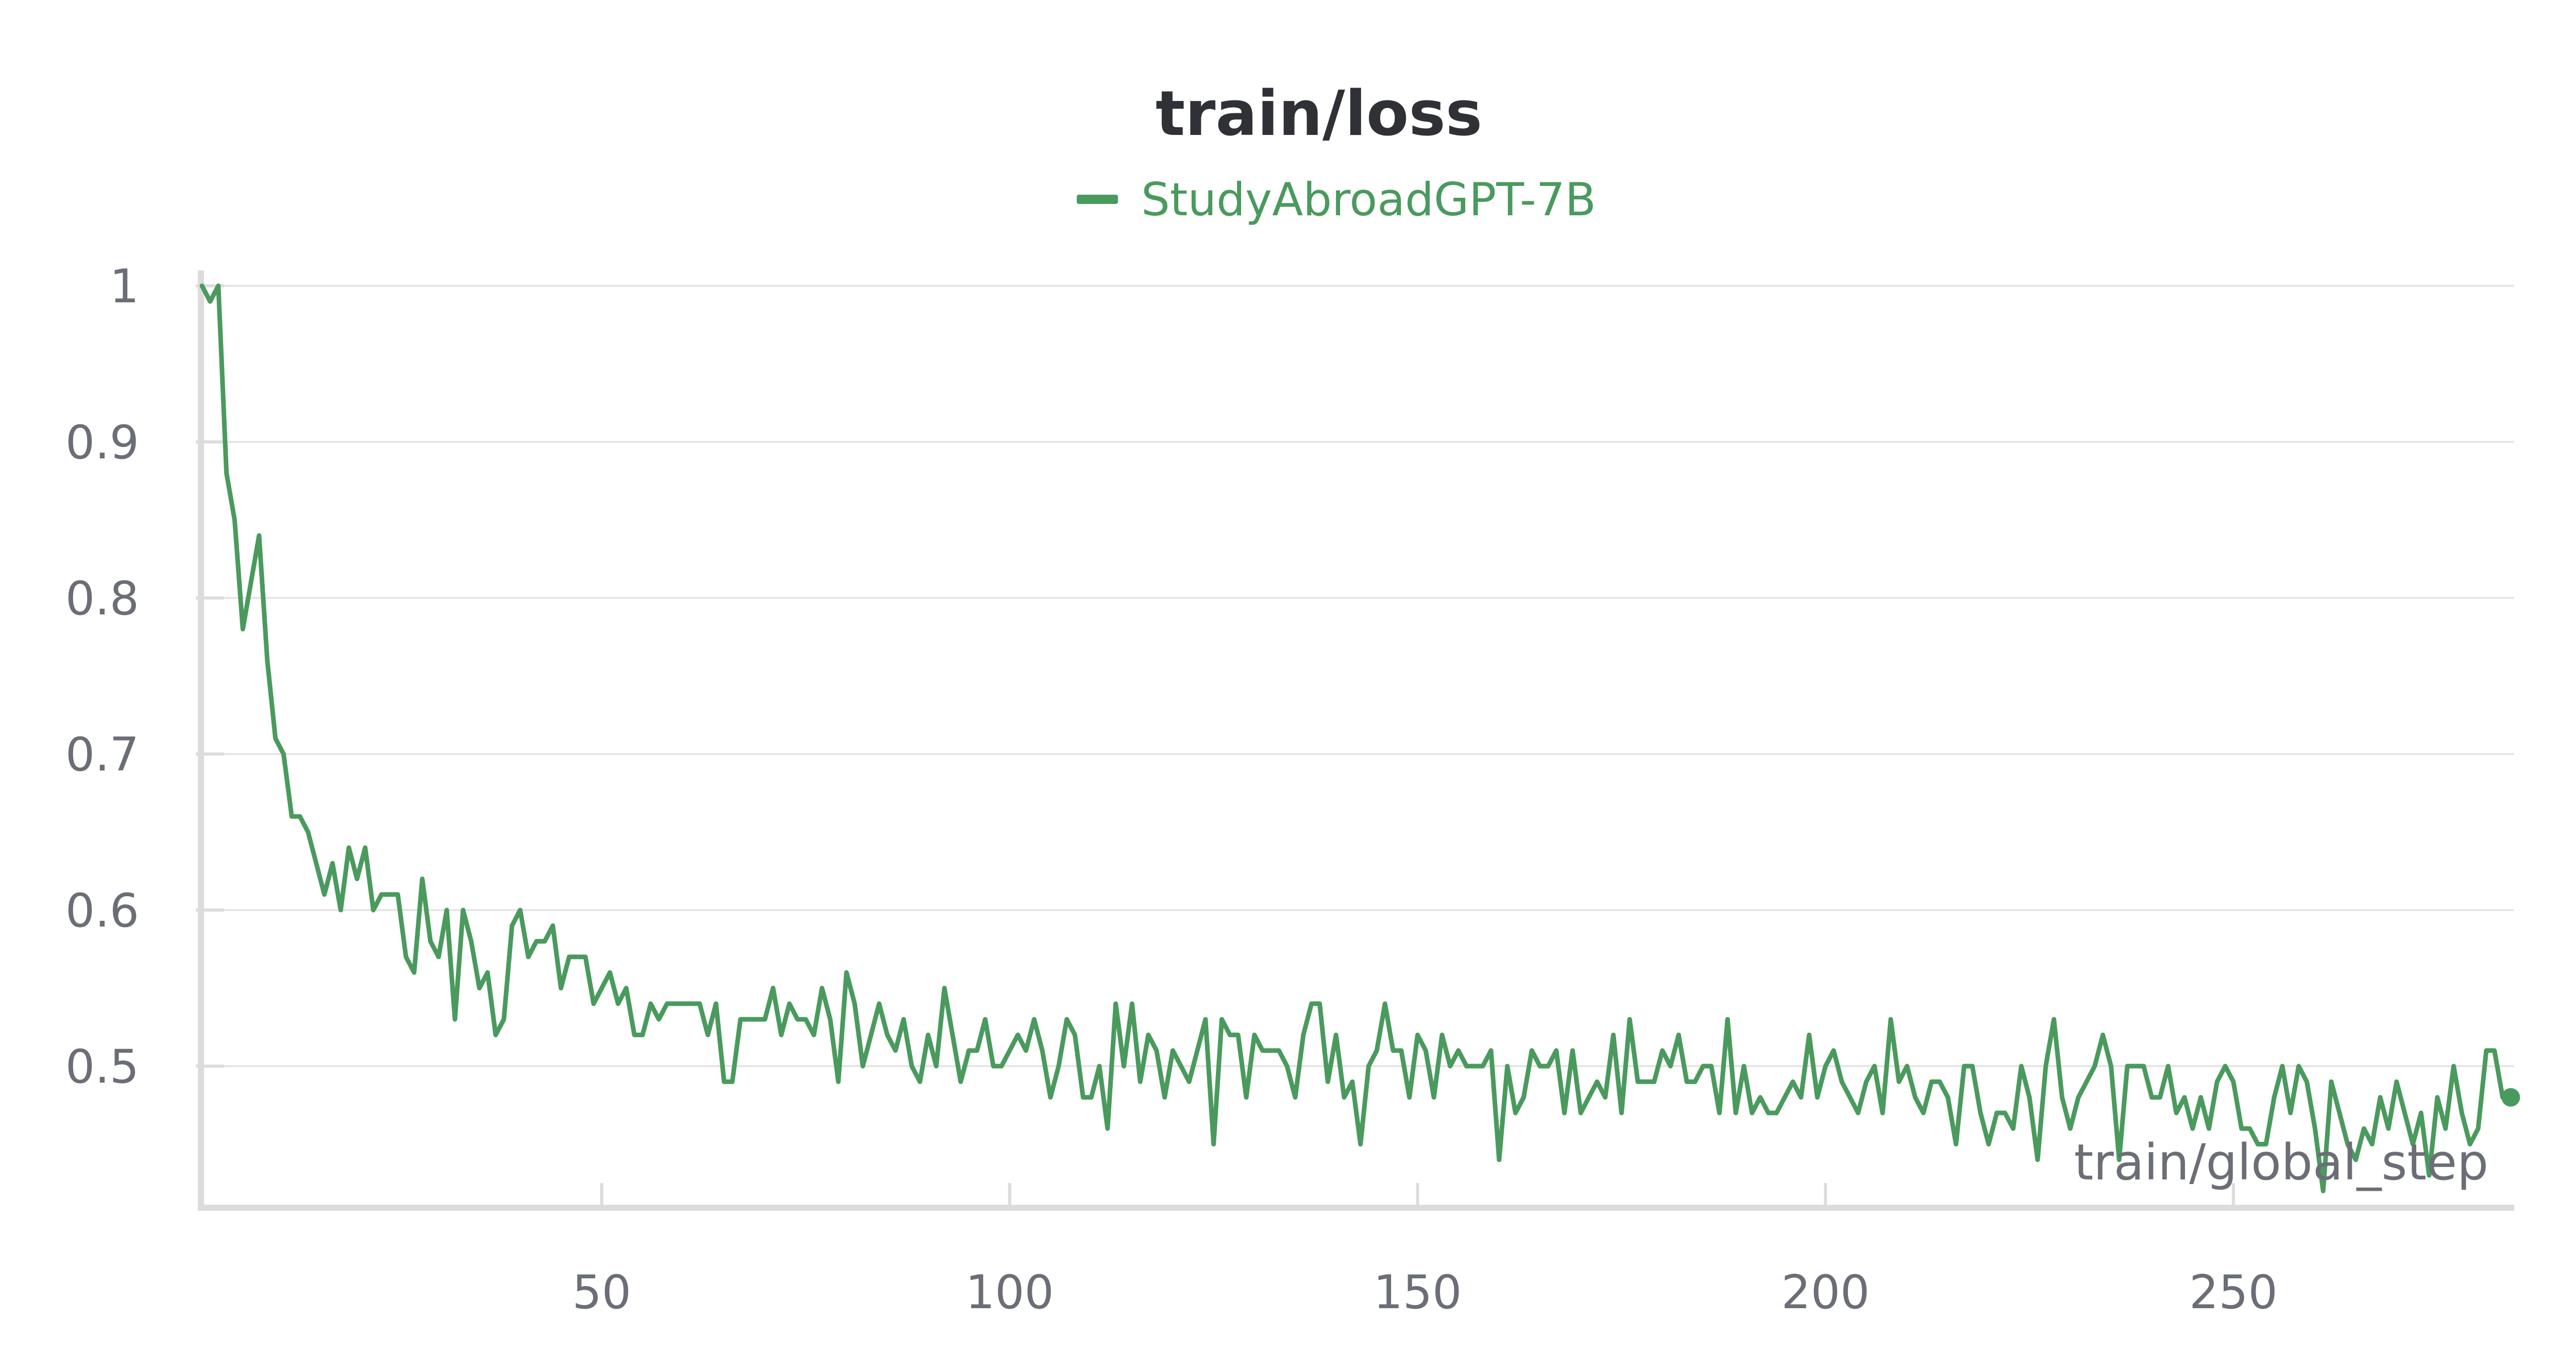 Image resolution: width=2576 pixels, height=1370 pixels. What do you see at coordinates (102, 599) in the screenshot?
I see `y-tick-label: 0.8` at bounding box center [102, 599].